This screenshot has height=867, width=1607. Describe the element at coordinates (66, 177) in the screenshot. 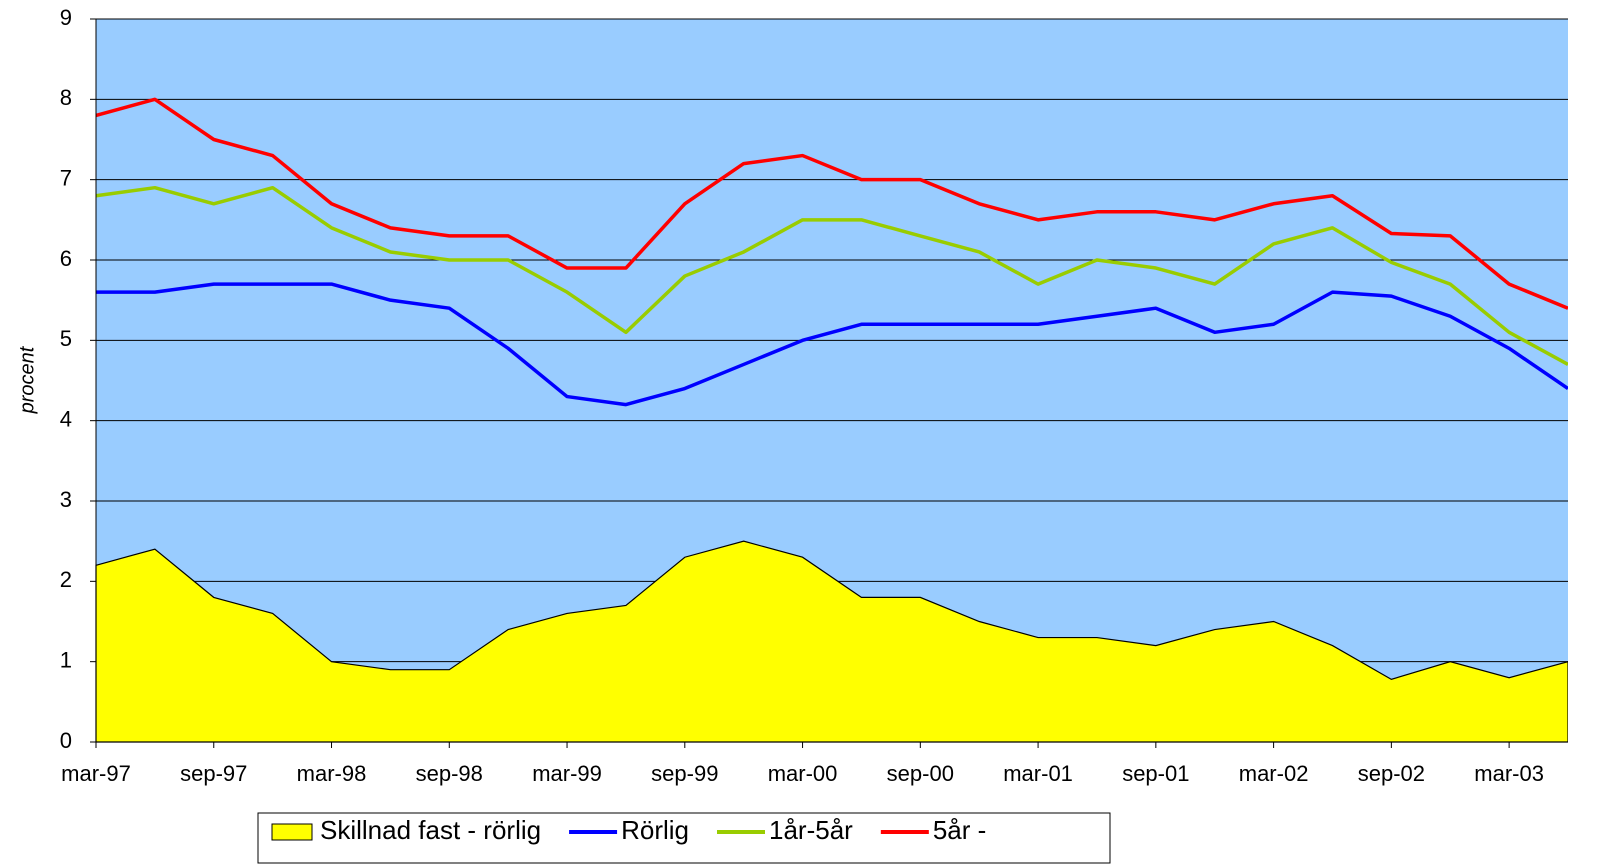

I see `y-tick-label: 7` at that location.